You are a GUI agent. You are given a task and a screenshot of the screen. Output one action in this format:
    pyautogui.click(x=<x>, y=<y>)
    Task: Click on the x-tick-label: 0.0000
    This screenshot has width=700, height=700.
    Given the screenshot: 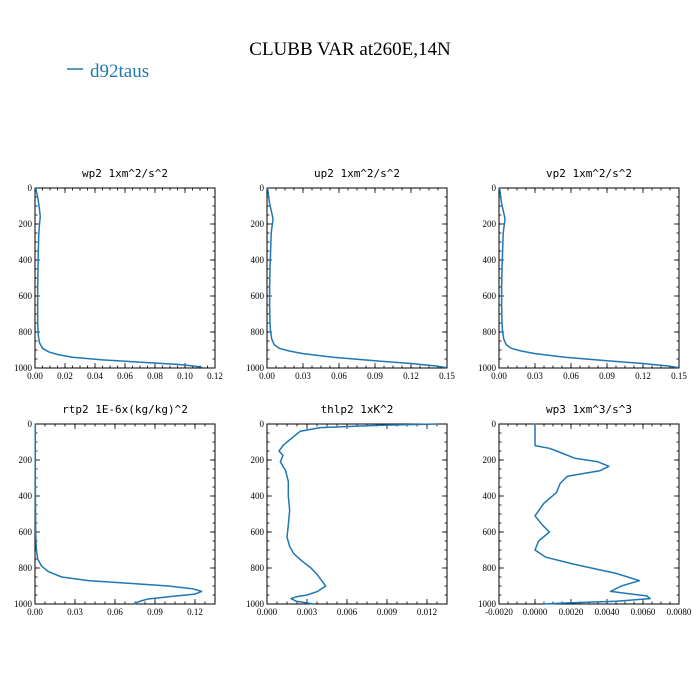 What is the action you would take?
    pyautogui.click(x=535, y=612)
    